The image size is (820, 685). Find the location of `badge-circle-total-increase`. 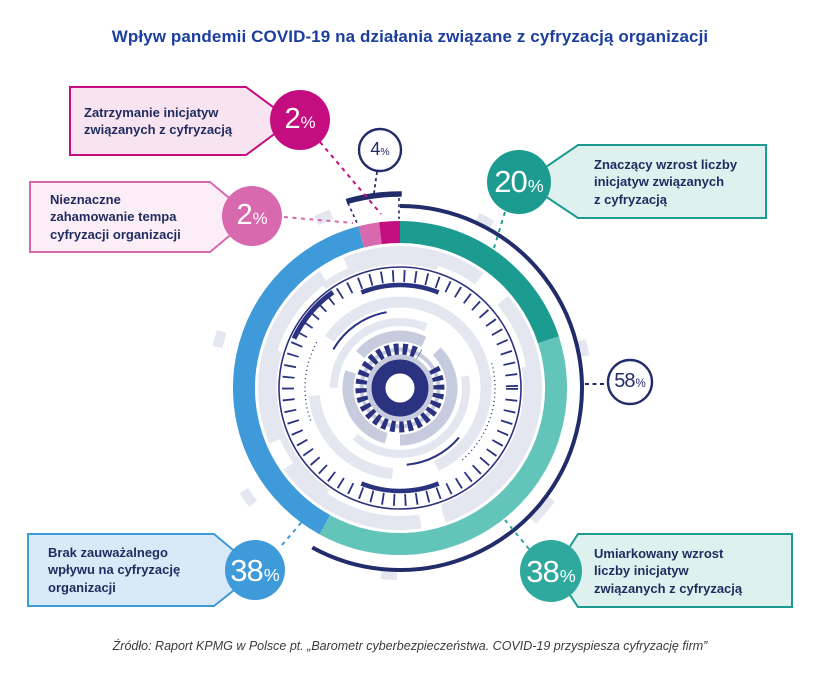

badge-circle-total-increase is located at coordinates (630, 382).